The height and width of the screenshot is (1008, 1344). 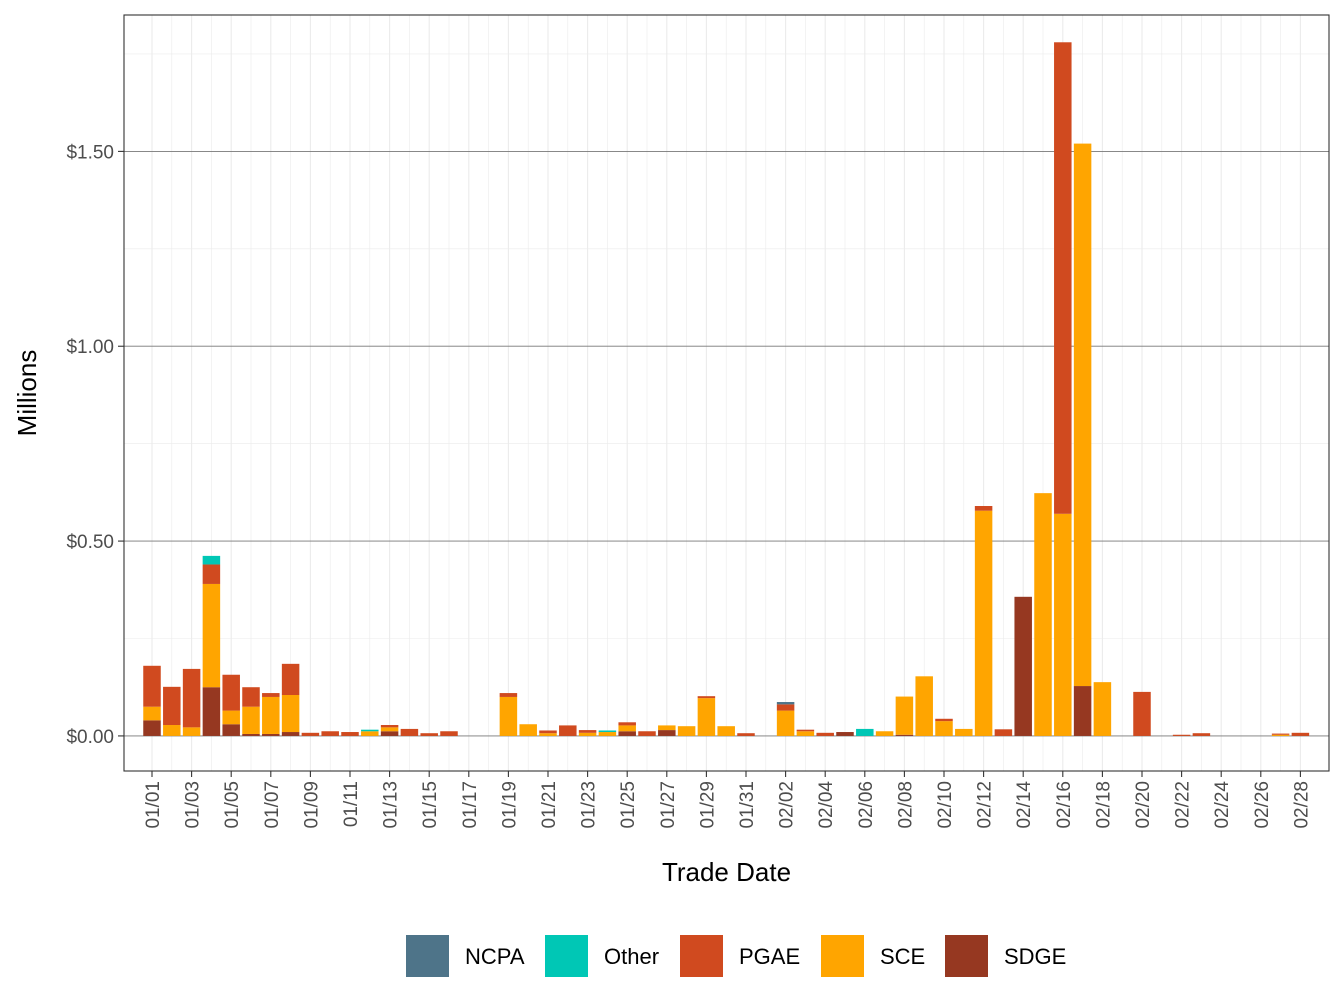 I want to click on legend-label-sdge: SDGE, so click(x=1035, y=956).